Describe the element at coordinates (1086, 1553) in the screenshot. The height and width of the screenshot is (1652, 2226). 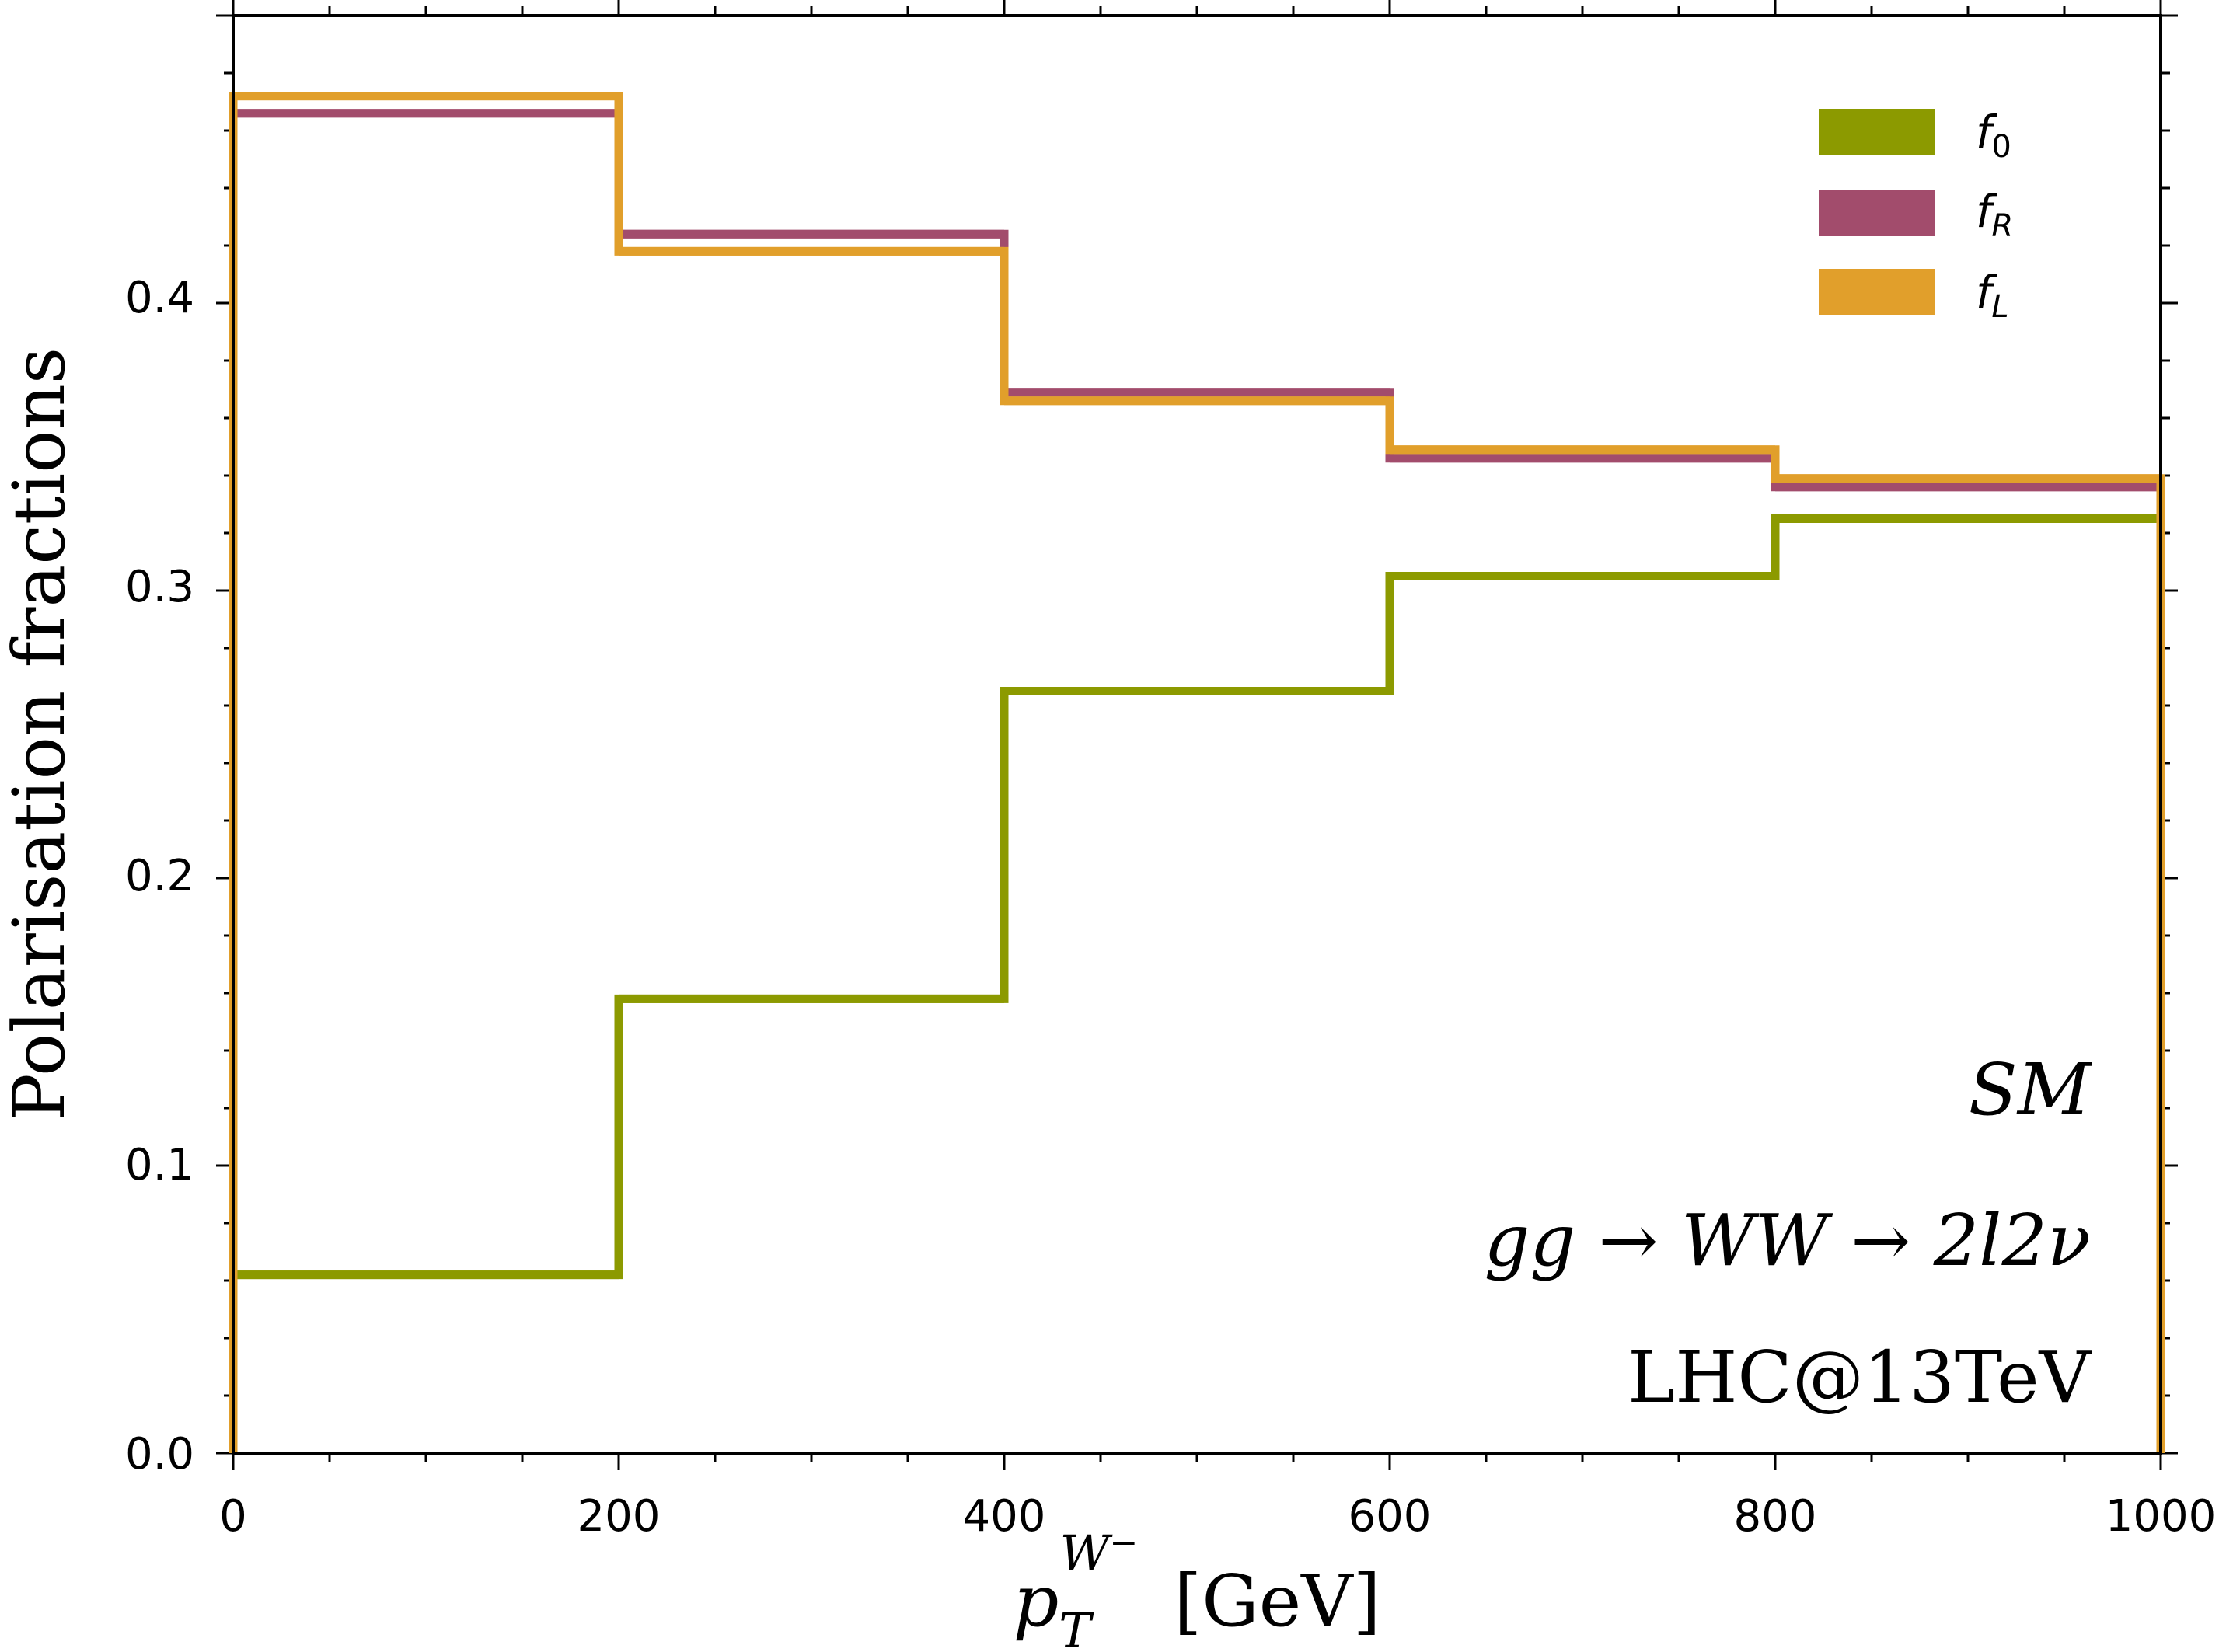
I see `x-label-superscript: W` at that location.